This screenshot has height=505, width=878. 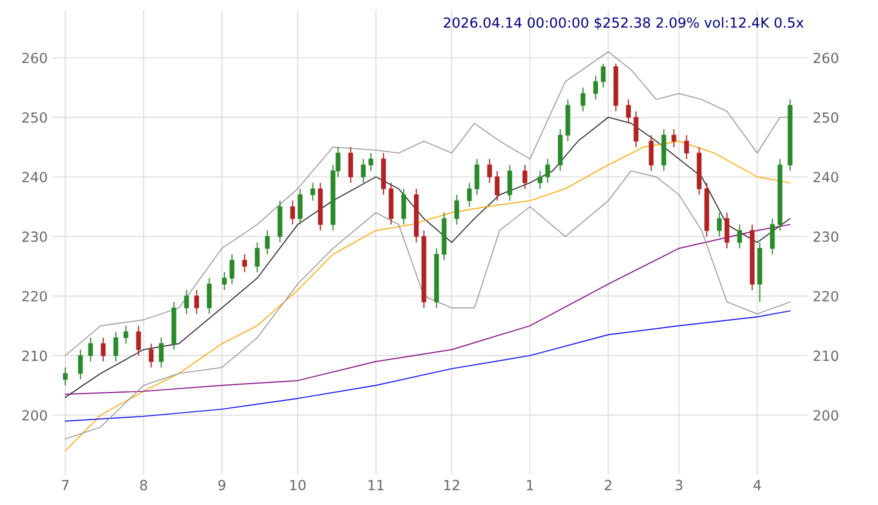 I want to click on x-tick-label: 12, so click(x=452, y=485).